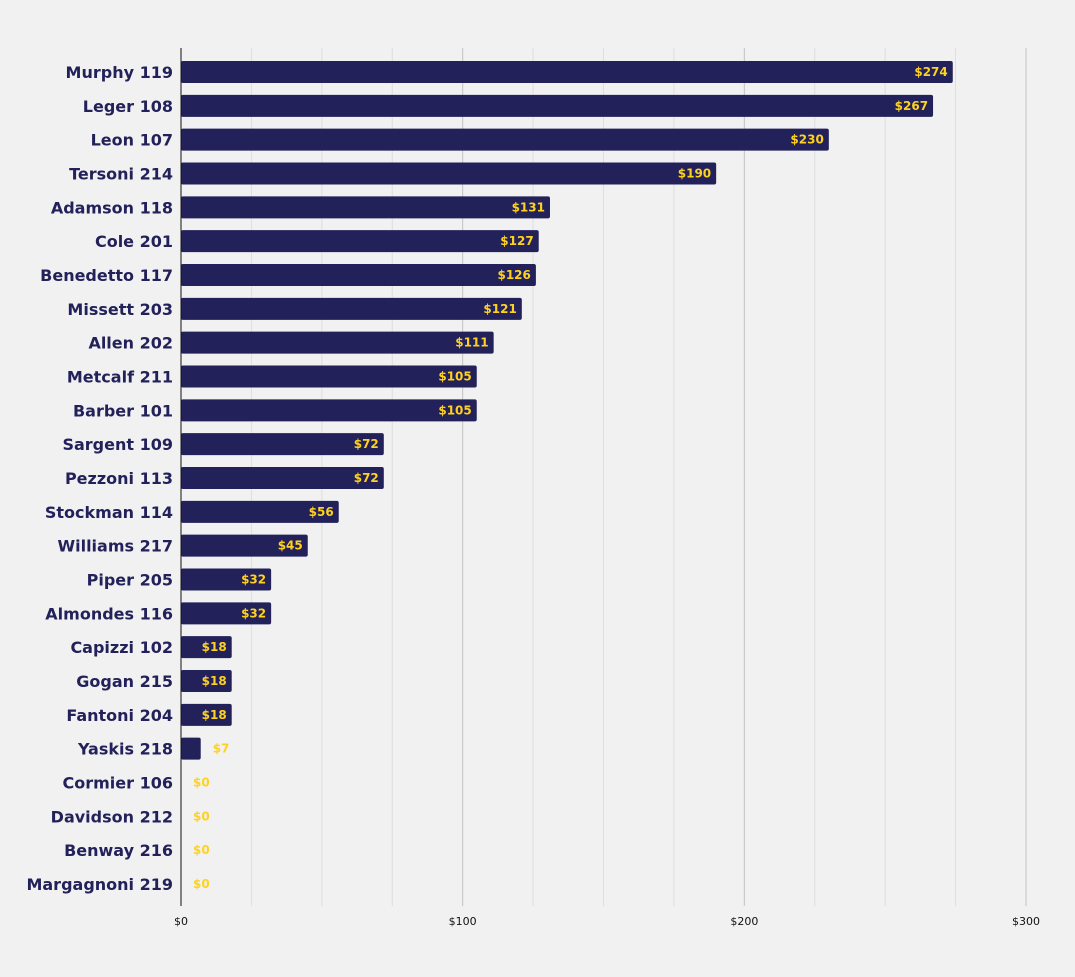 The height and width of the screenshot is (977, 1075). Describe the element at coordinates (463, 921) in the screenshot. I see `x-tick-label: $100` at that location.